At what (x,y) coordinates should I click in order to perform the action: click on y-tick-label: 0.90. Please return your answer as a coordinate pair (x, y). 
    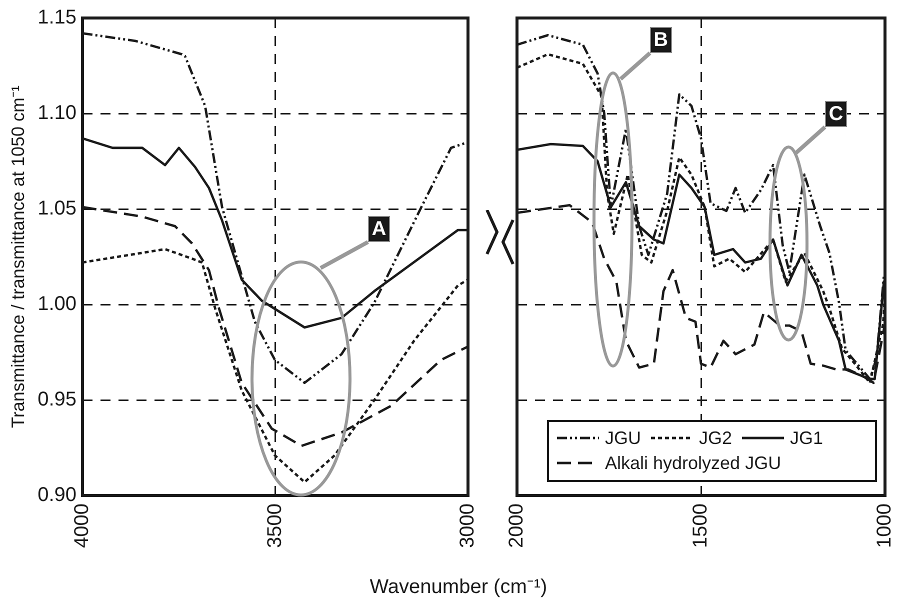
    Looking at the image, I should click on (57, 495).